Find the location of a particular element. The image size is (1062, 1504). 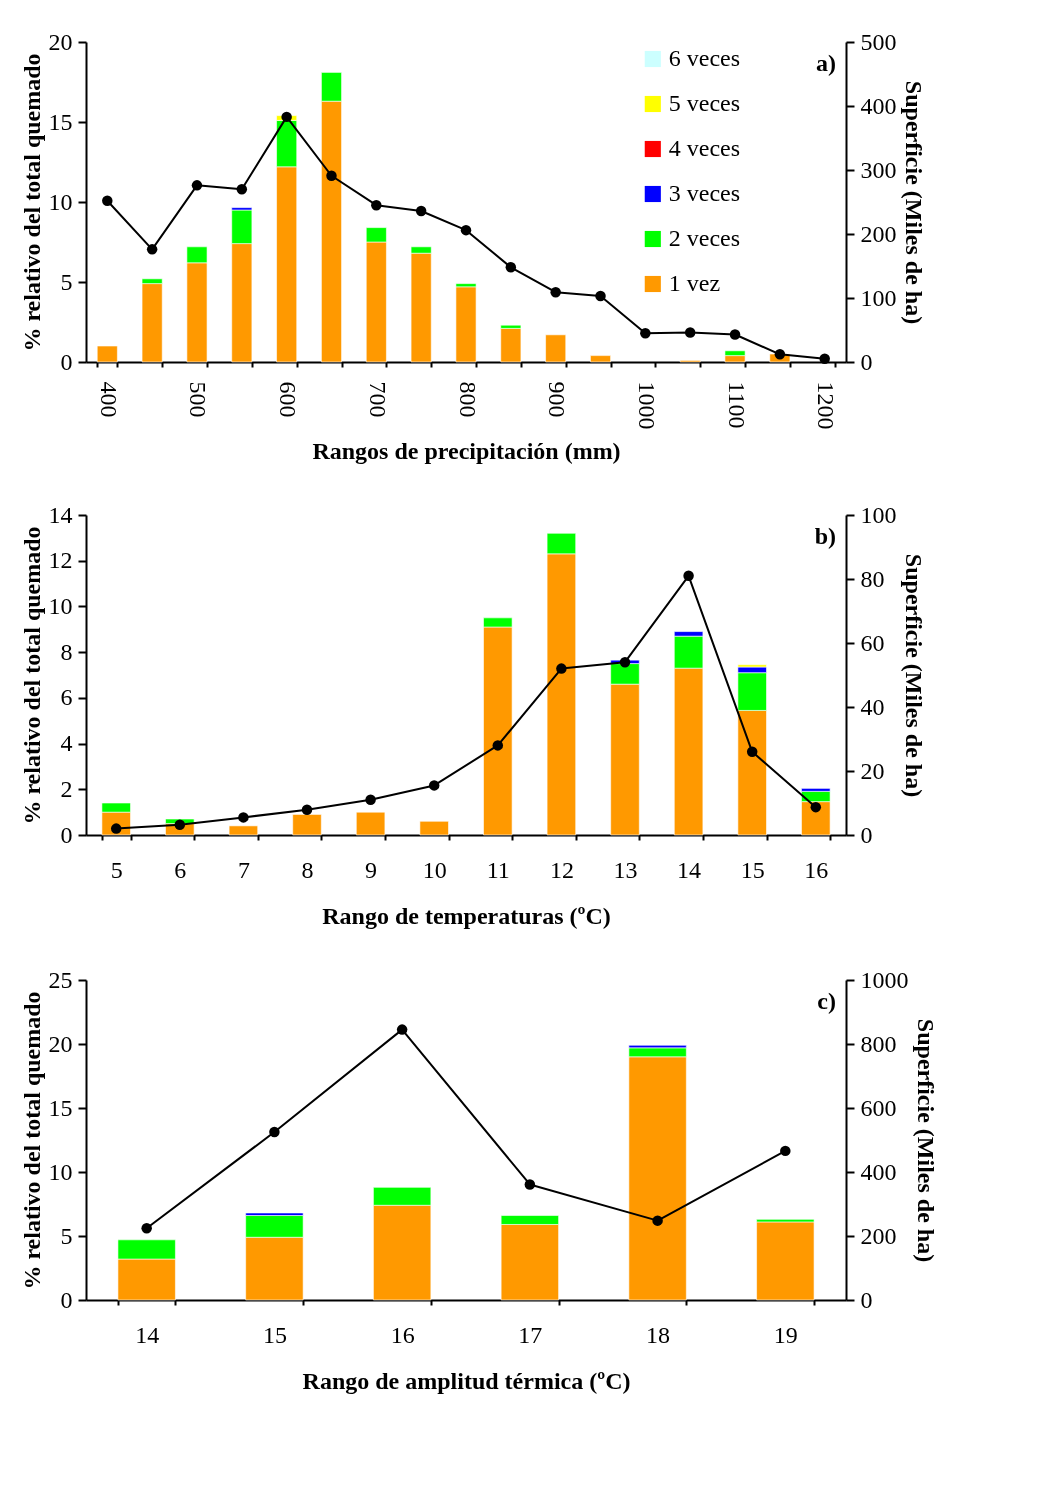

x-tick-label: 700 is located at coordinates (377, 399).